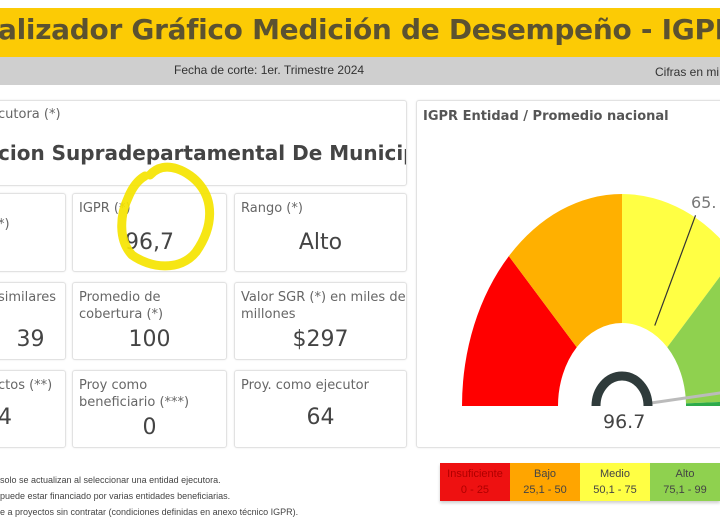 This screenshot has width=720, height=530. I want to click on legend-insuficiente: Insuficiente 0 - 25, so click(475, 482).